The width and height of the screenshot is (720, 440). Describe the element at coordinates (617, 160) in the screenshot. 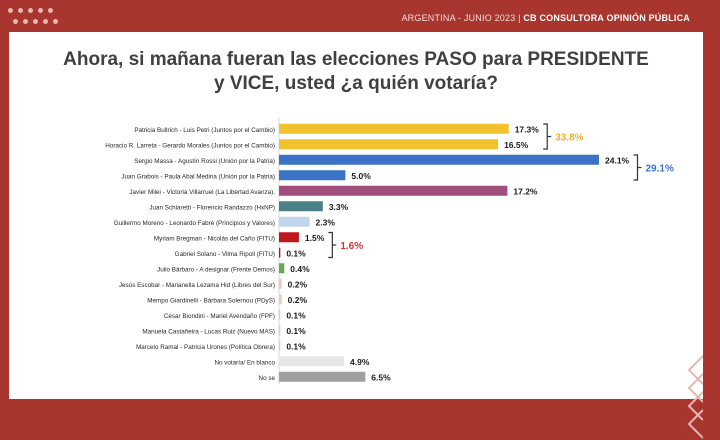

I see `value-label: 24.1%` at that location.